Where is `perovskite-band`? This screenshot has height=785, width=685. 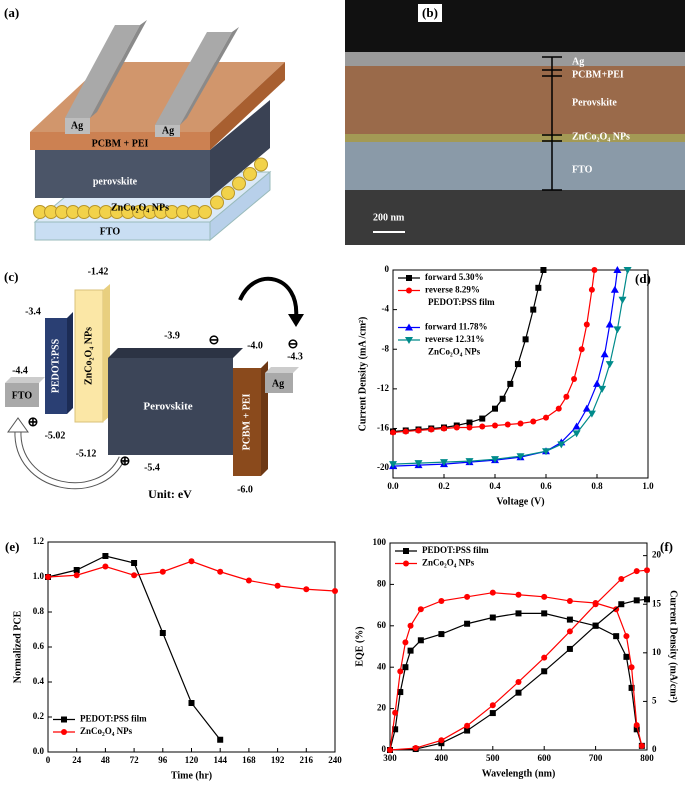
perovskite-band is located at coordinates (515, 101).